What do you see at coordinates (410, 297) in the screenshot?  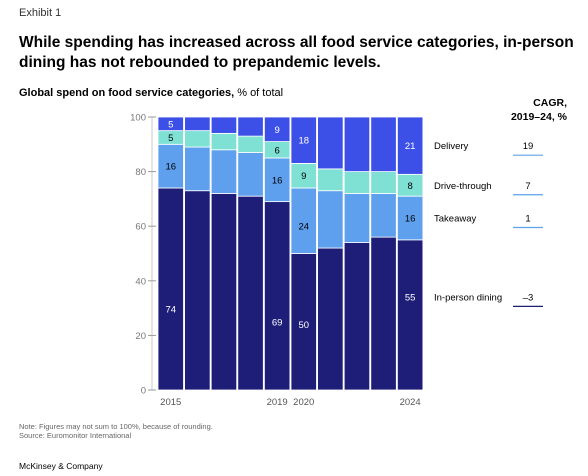 I see `data-label: 55` at bounding box center [410, 297].